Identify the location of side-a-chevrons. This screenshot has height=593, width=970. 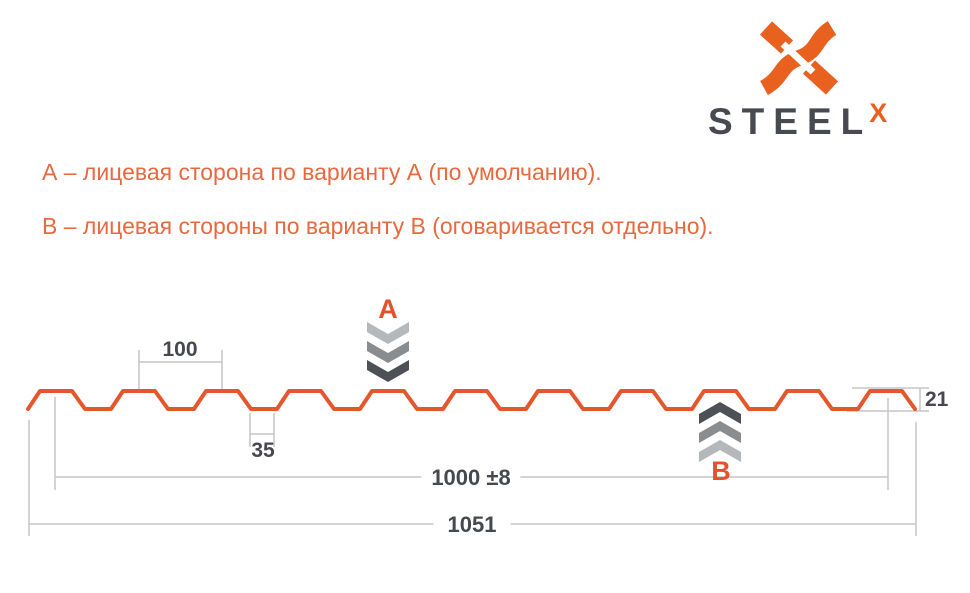
(388, 352).